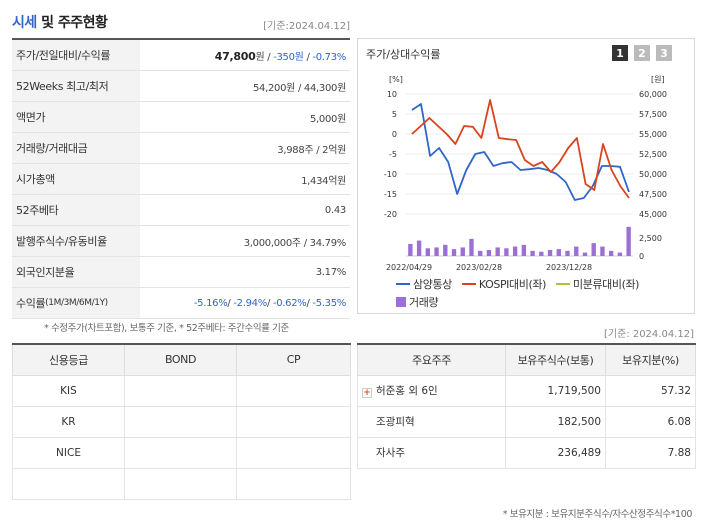  Describe the element at coordinates (569, 267) in the screenshot. I see `x-tick-label: 2023/12/28` at that location.